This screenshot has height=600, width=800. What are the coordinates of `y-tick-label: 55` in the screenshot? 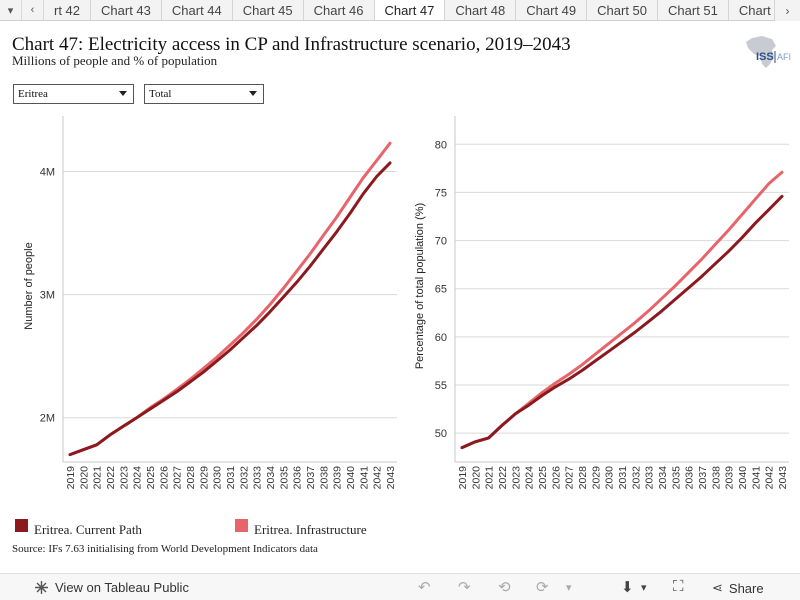 It's located at (441, 386).